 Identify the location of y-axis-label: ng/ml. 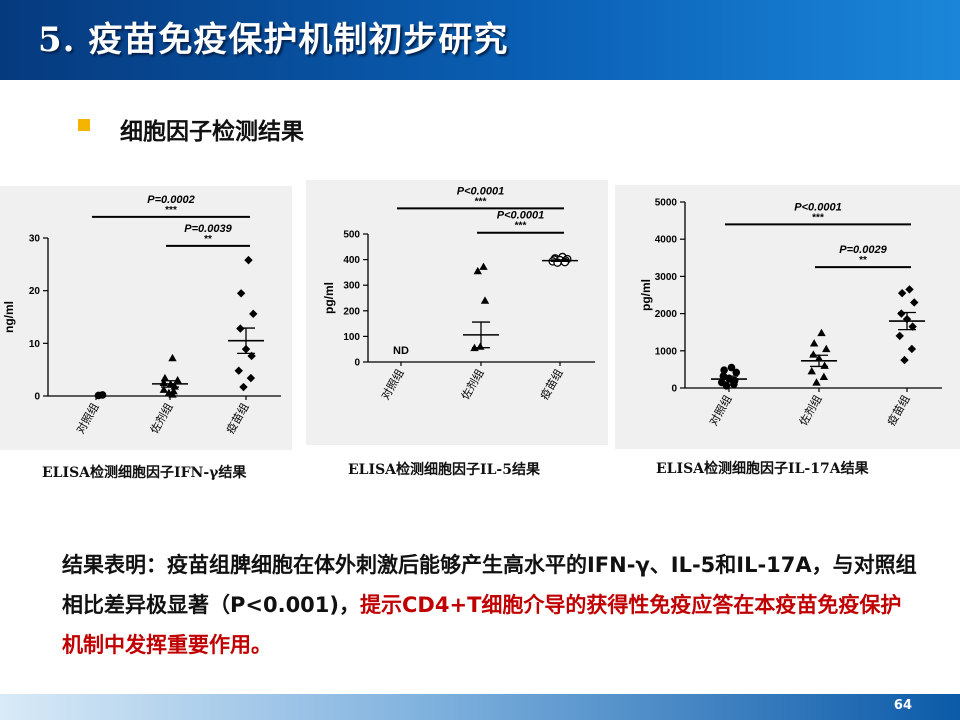
(9, 317).